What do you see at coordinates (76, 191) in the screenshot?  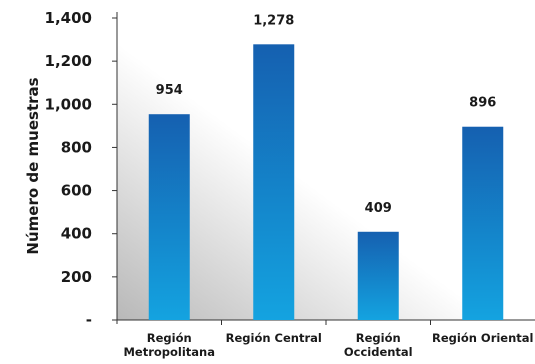 I see `y-tick-label: 600` at bounding box center [76, 191].